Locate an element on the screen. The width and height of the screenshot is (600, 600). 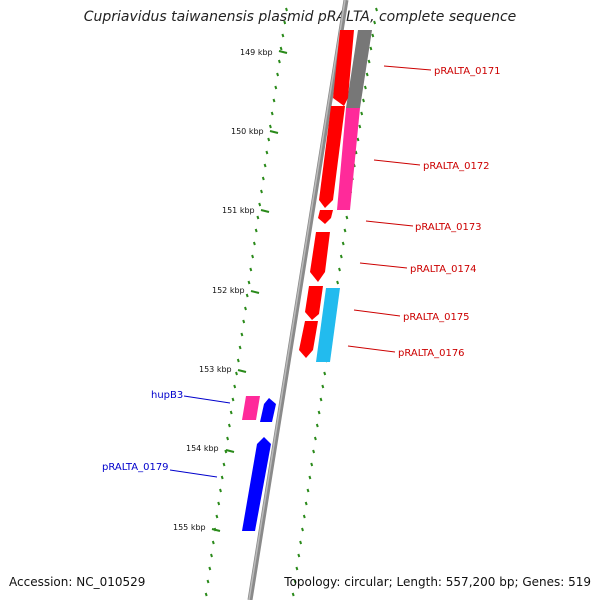
gene-pralta-0171-block is located at coordinates (359, 69).